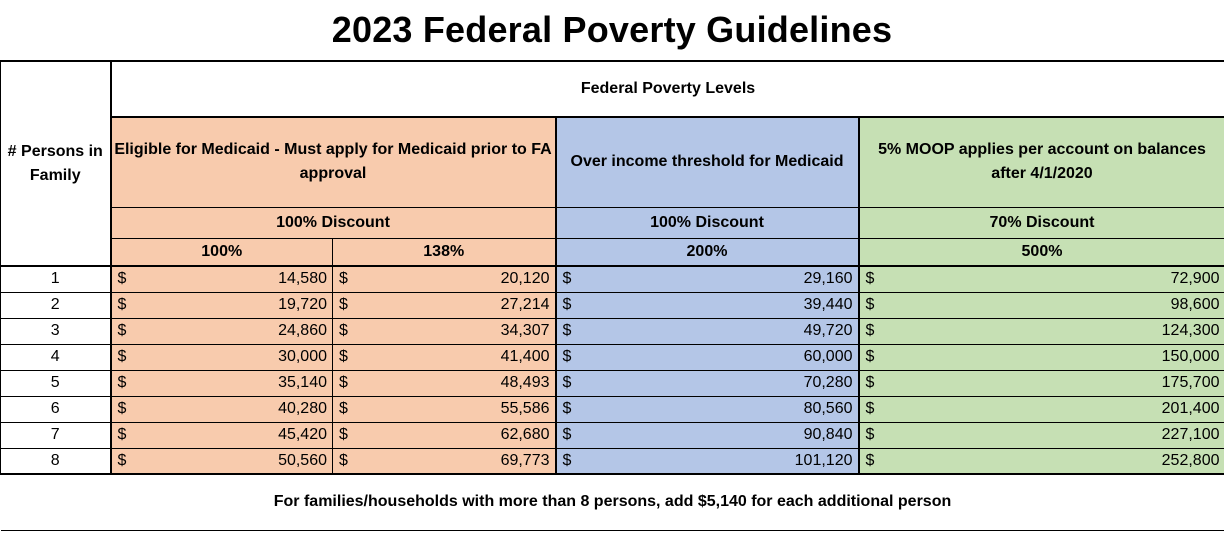 The image size is (1224, 544). What do you see at coordinates (525, 356) in the screenshot?
I see `amount: 41,400` at bounding box center [525, 356].